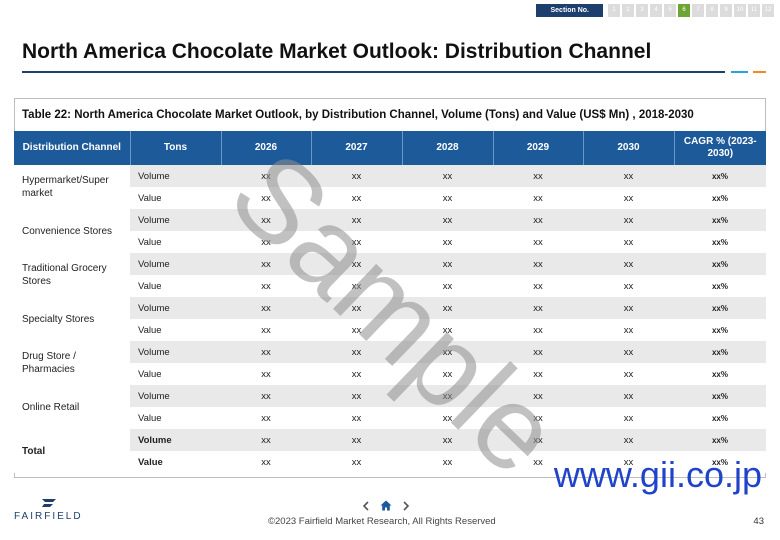  What do you see at coordinates (670, 10) in the screenshot?
I see `section-nav-item-5: 5` at bounding box center [670, 10].